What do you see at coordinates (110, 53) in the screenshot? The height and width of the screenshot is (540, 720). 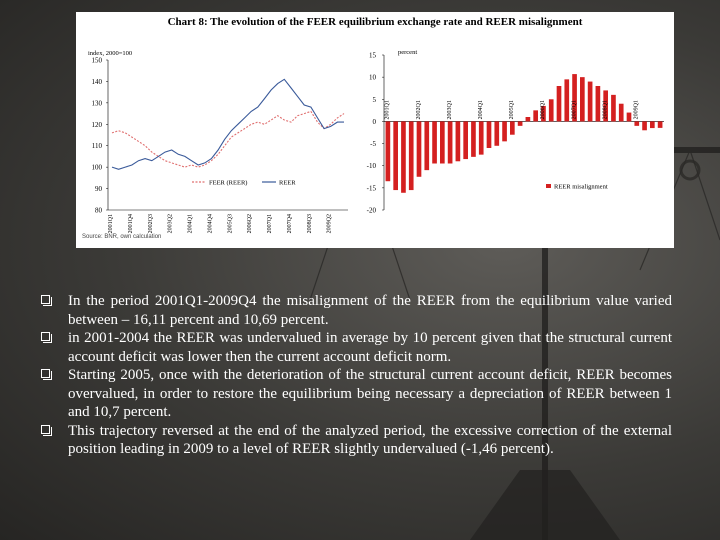 I see `left-unit-label: index, 2000=100` at bounding box center [110, 53].